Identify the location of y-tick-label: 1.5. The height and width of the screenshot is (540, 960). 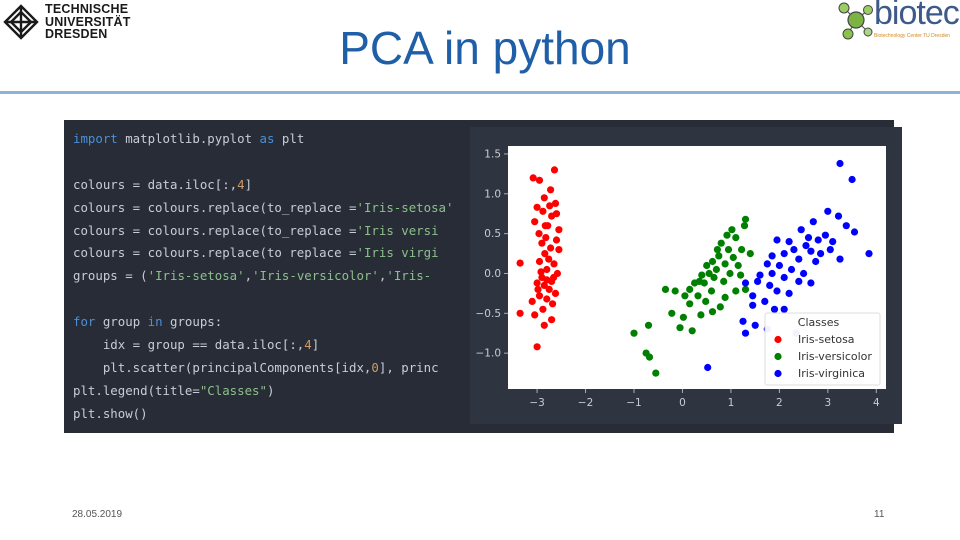
(492, 154).